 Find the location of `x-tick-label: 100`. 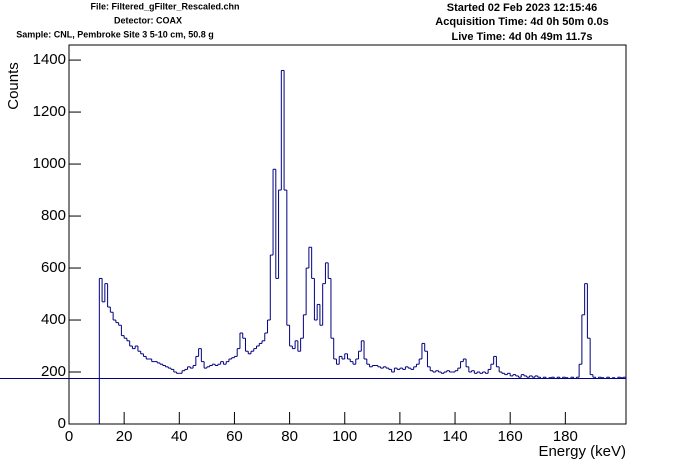

x-tick-label: 100 is located at coordinates (344, 436).